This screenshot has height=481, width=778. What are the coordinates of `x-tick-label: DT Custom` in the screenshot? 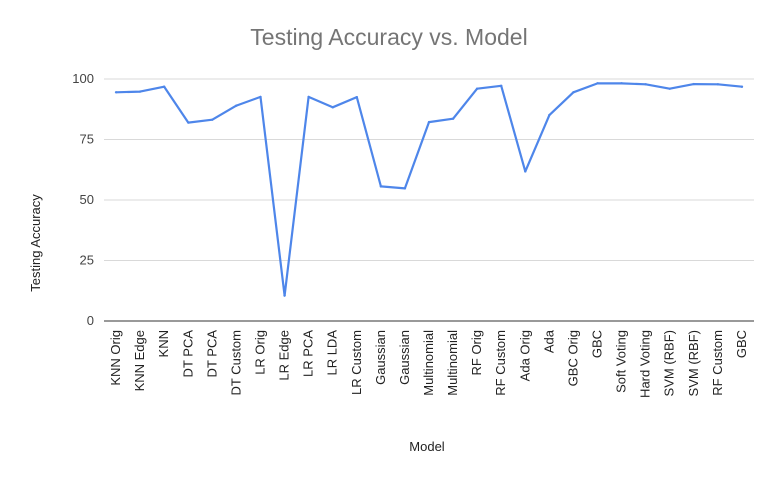 It's located at (235, 363).